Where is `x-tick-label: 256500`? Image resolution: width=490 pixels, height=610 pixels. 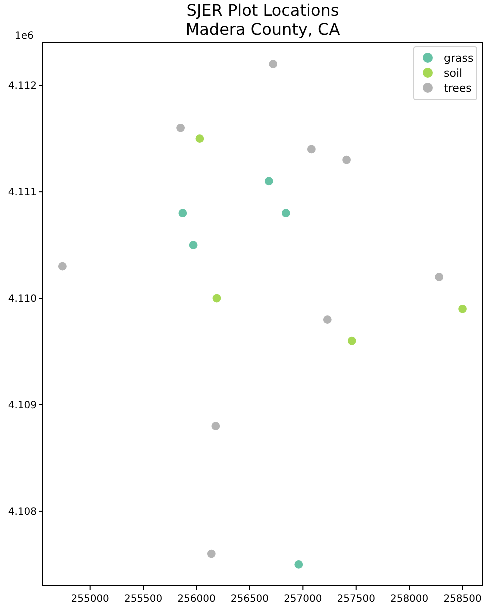 x-tick-label: 256500 is located at coordinates (250, 599).